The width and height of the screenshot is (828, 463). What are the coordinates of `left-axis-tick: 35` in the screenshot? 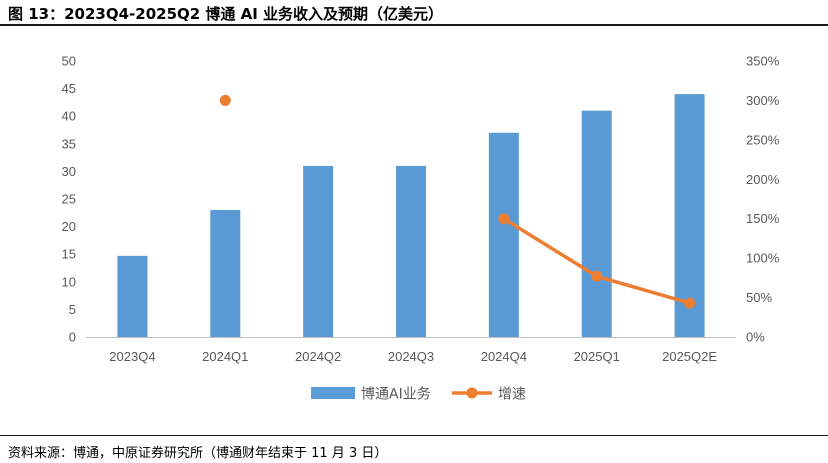 It's located at (69, 143).